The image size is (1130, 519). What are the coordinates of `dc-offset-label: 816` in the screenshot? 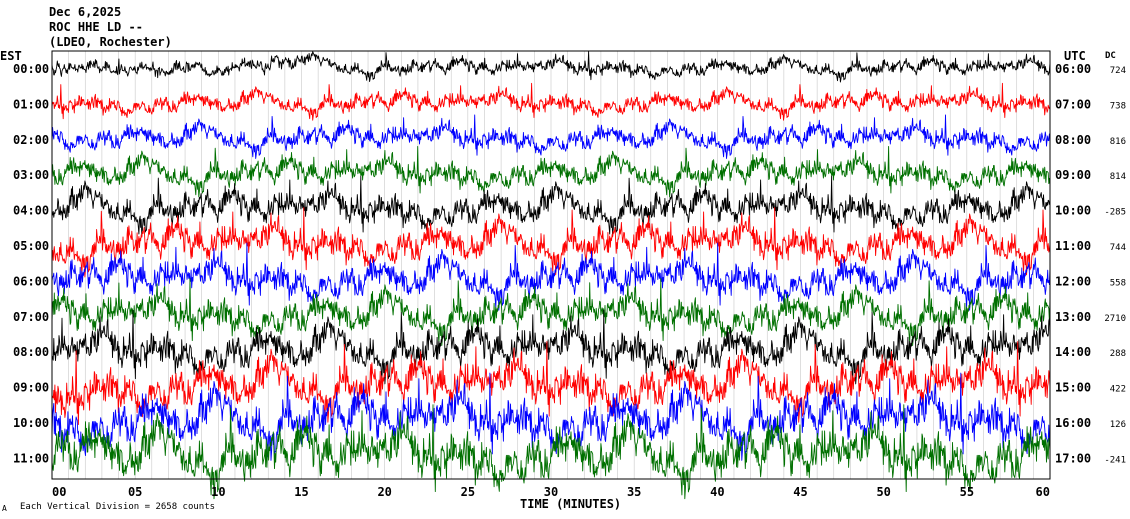 It's located at (1118, 142).